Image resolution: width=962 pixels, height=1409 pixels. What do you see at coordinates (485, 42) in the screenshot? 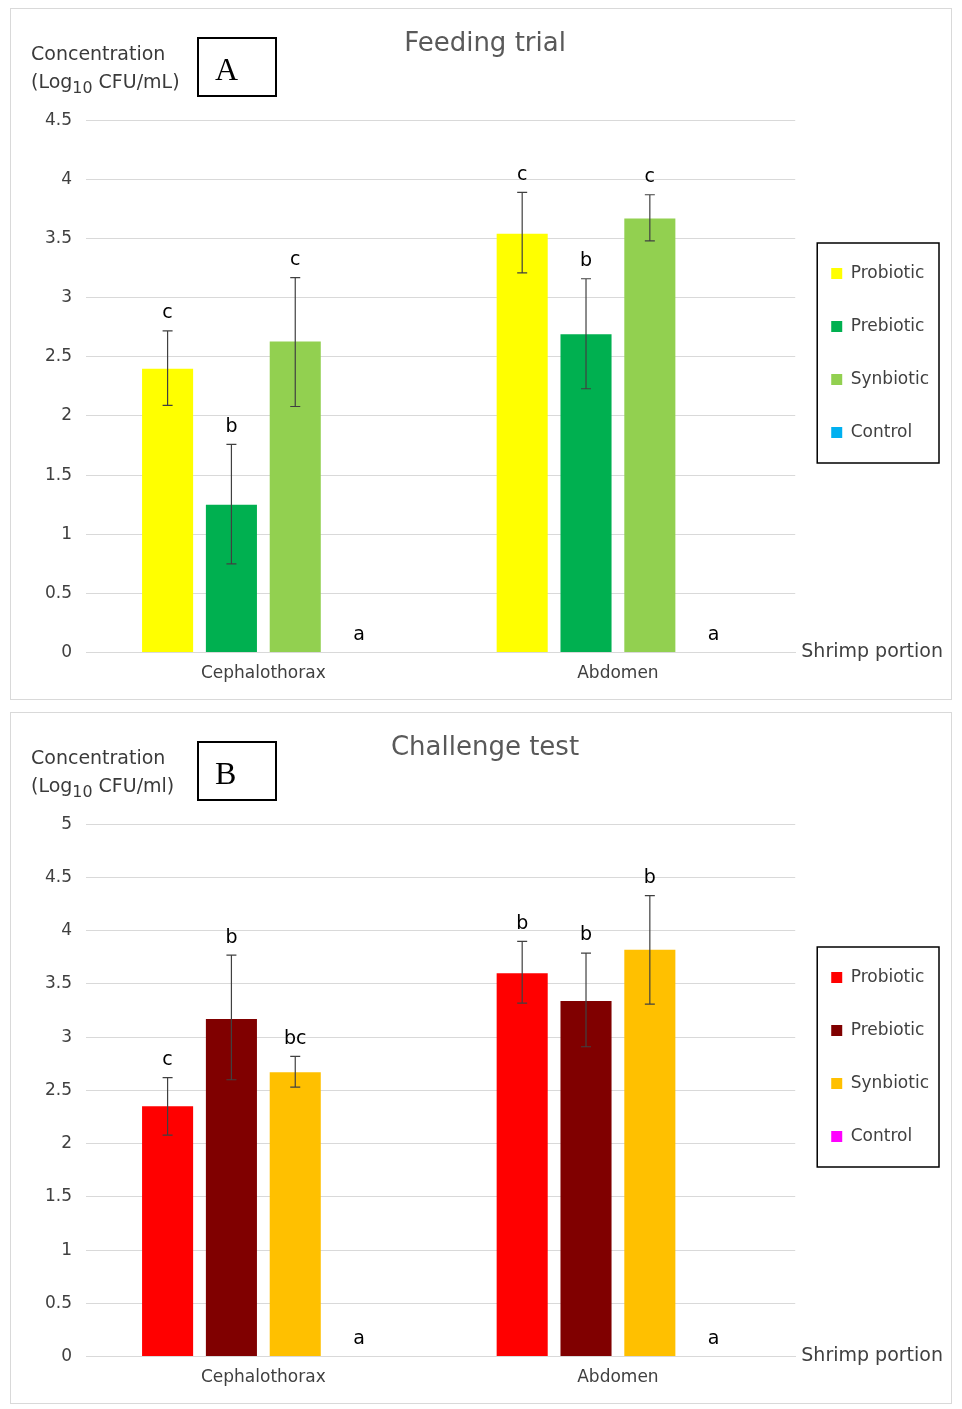
I see `chart-title: Feeding trial` at bounding box center [485, 42].